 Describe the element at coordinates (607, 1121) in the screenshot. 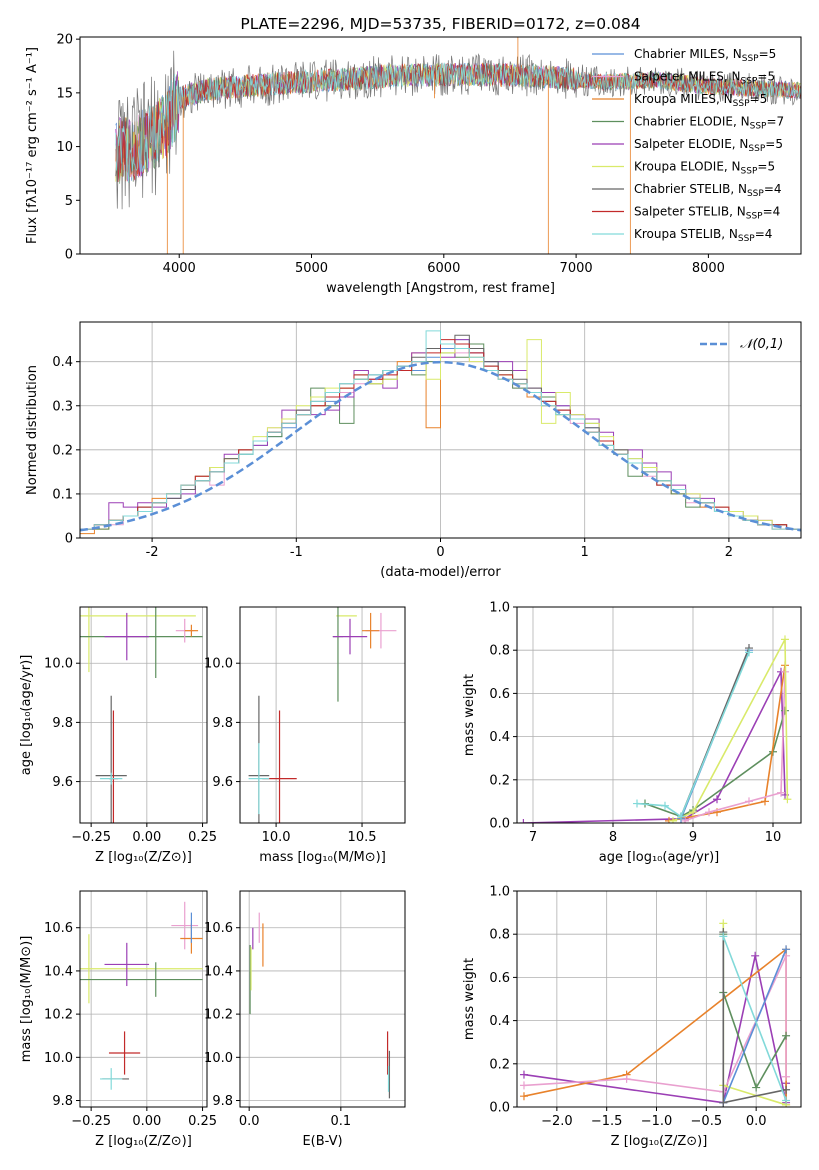

I see `x-tick-label: −1.5` at that location.